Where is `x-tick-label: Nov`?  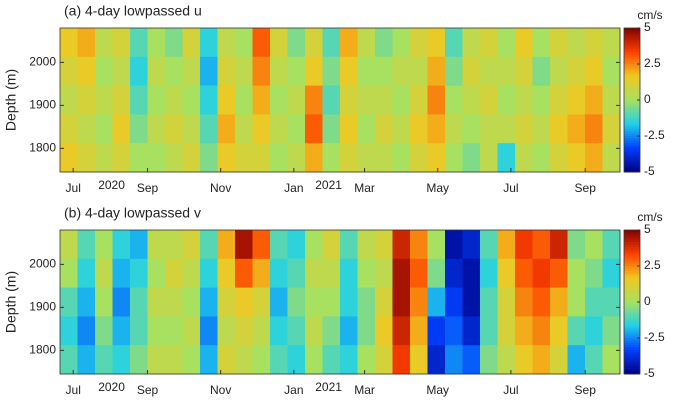
x-tick-label: Nov is located at coordinates (220, 188).